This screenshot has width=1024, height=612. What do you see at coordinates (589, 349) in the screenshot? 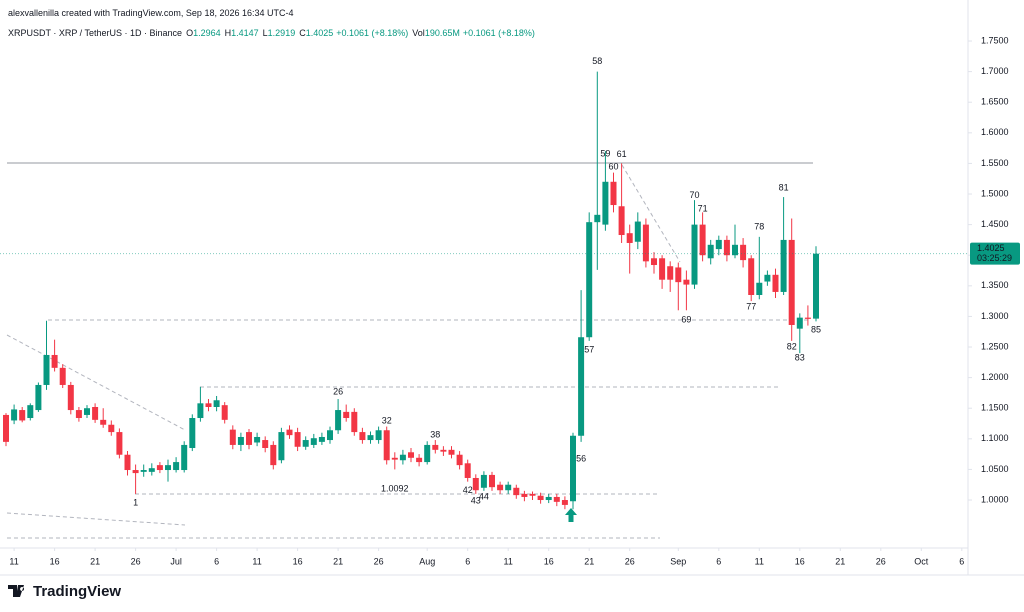
I see `bar-label: 57` at bounding box center [589, 349].